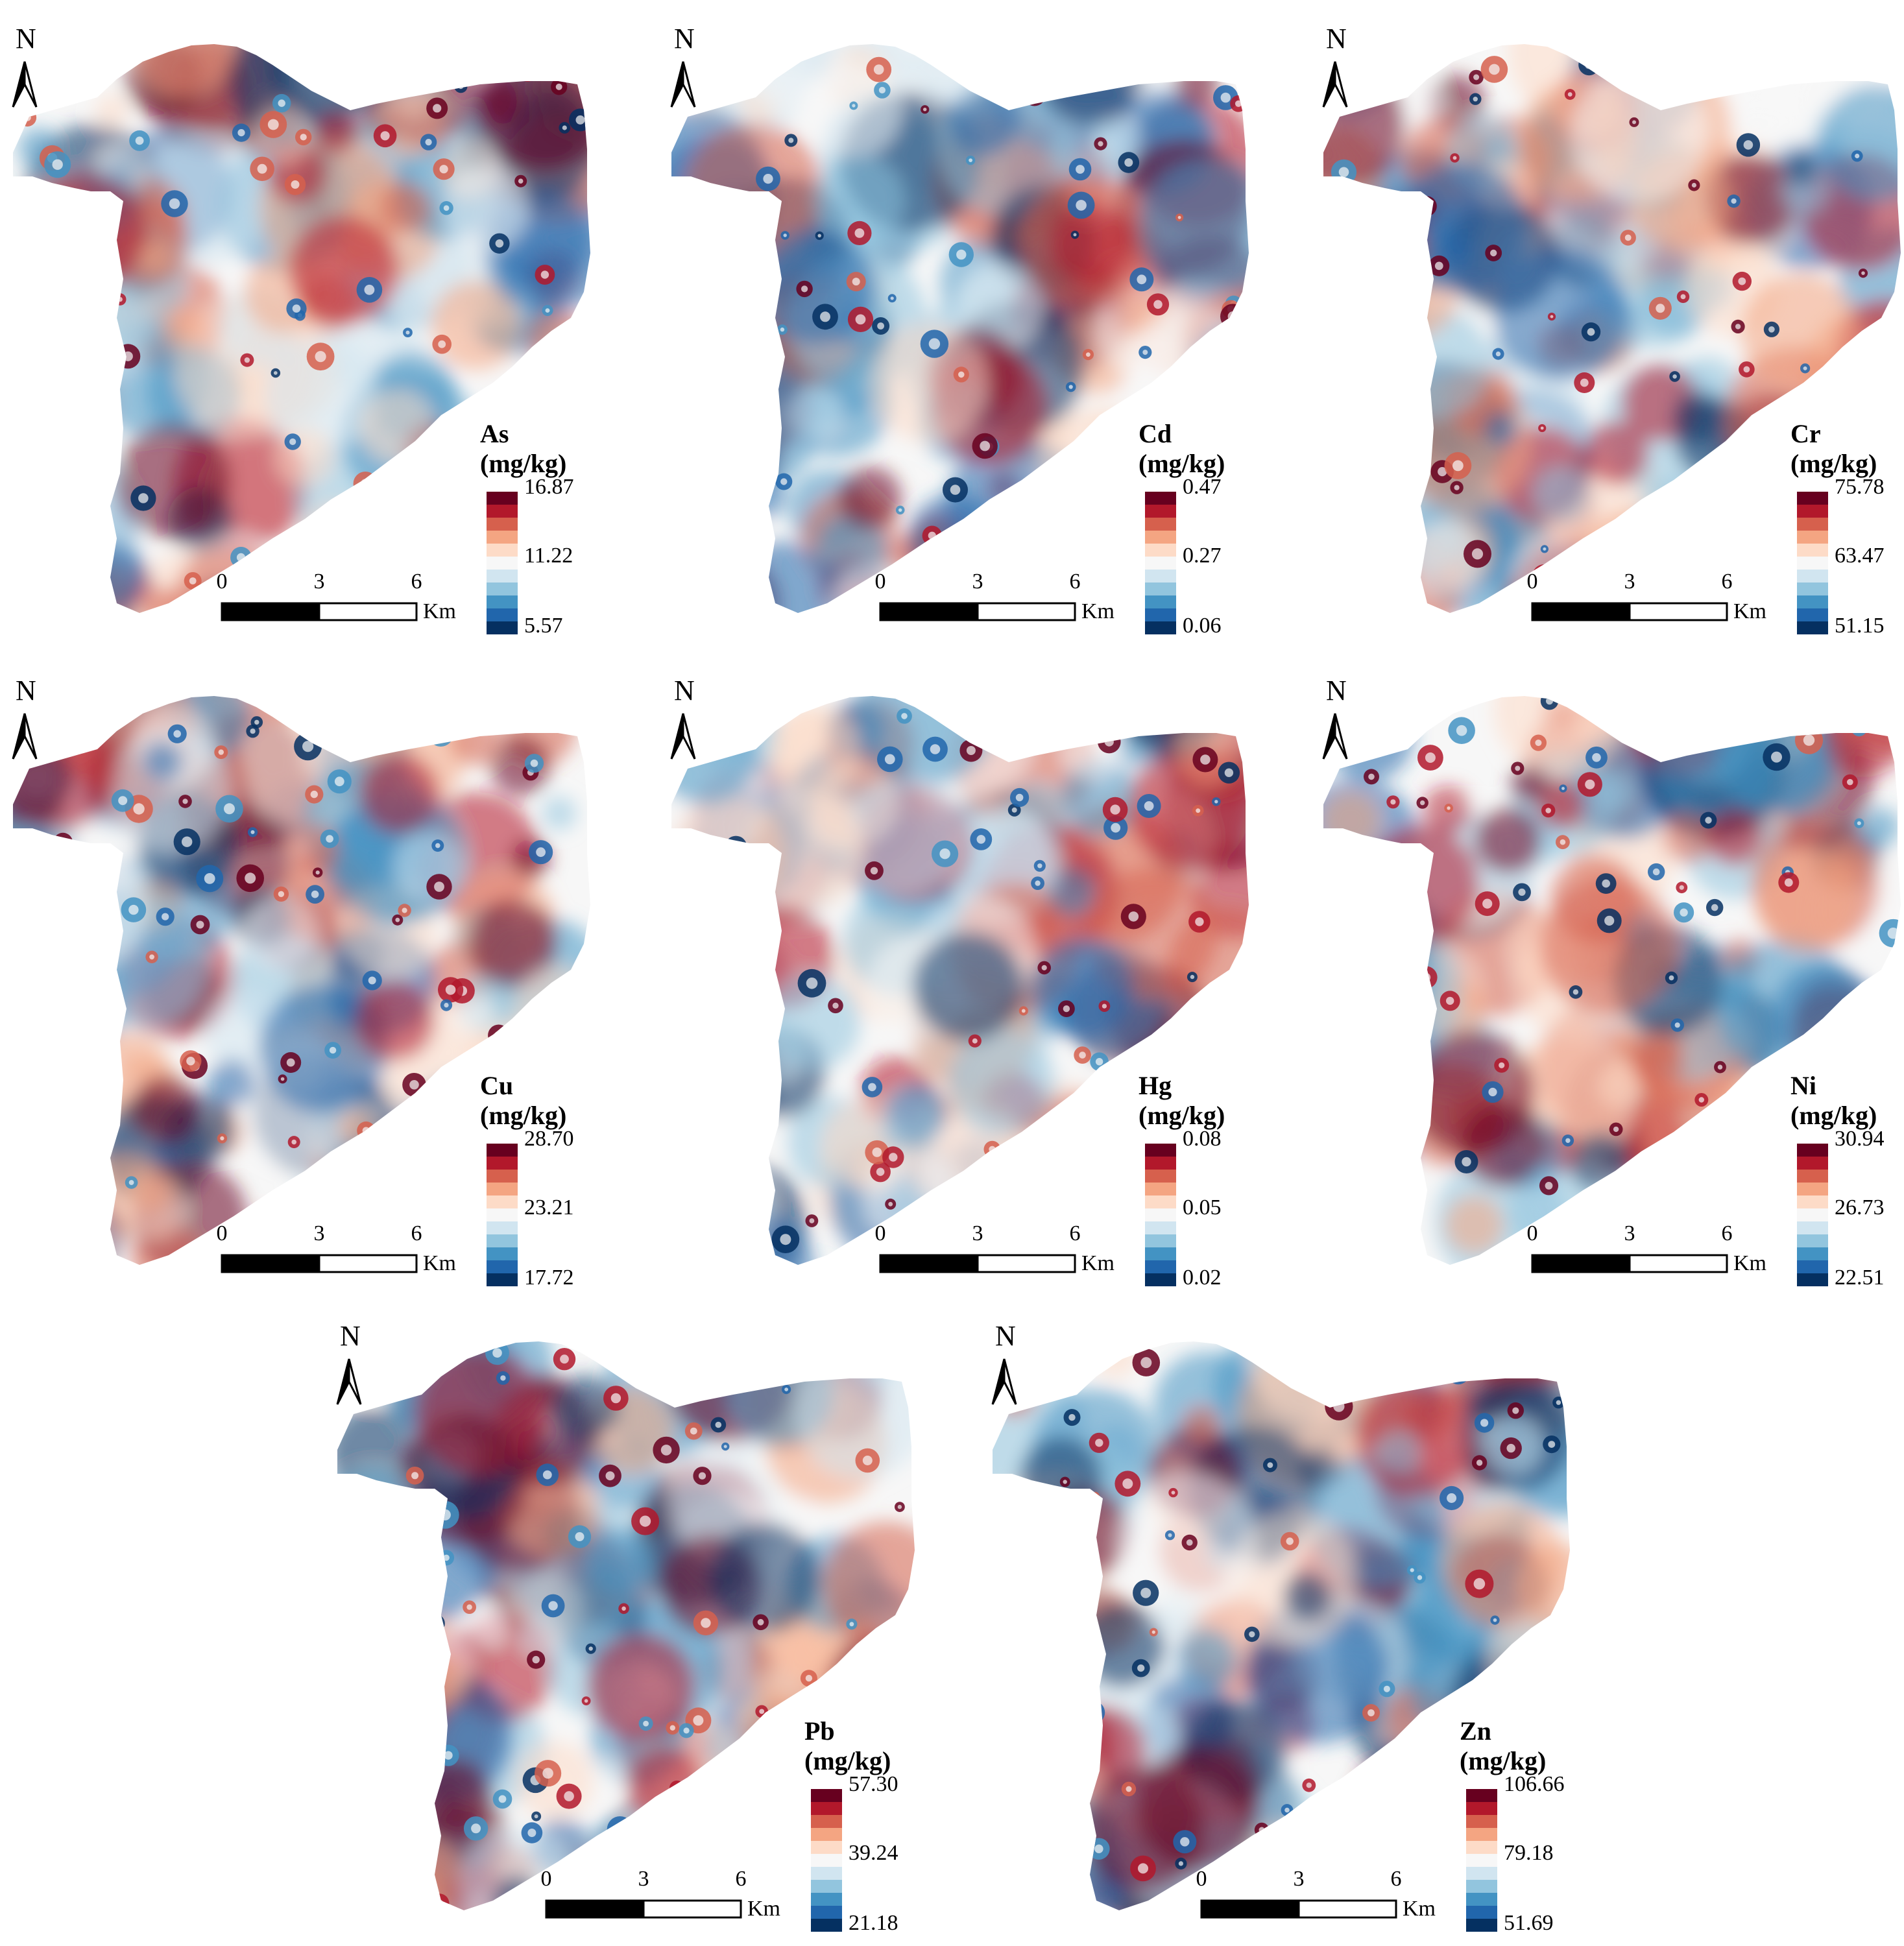  Describe the element at coordinates (502, 1215) in the screenshot. I see `cu-legend-colorbar` at that location.